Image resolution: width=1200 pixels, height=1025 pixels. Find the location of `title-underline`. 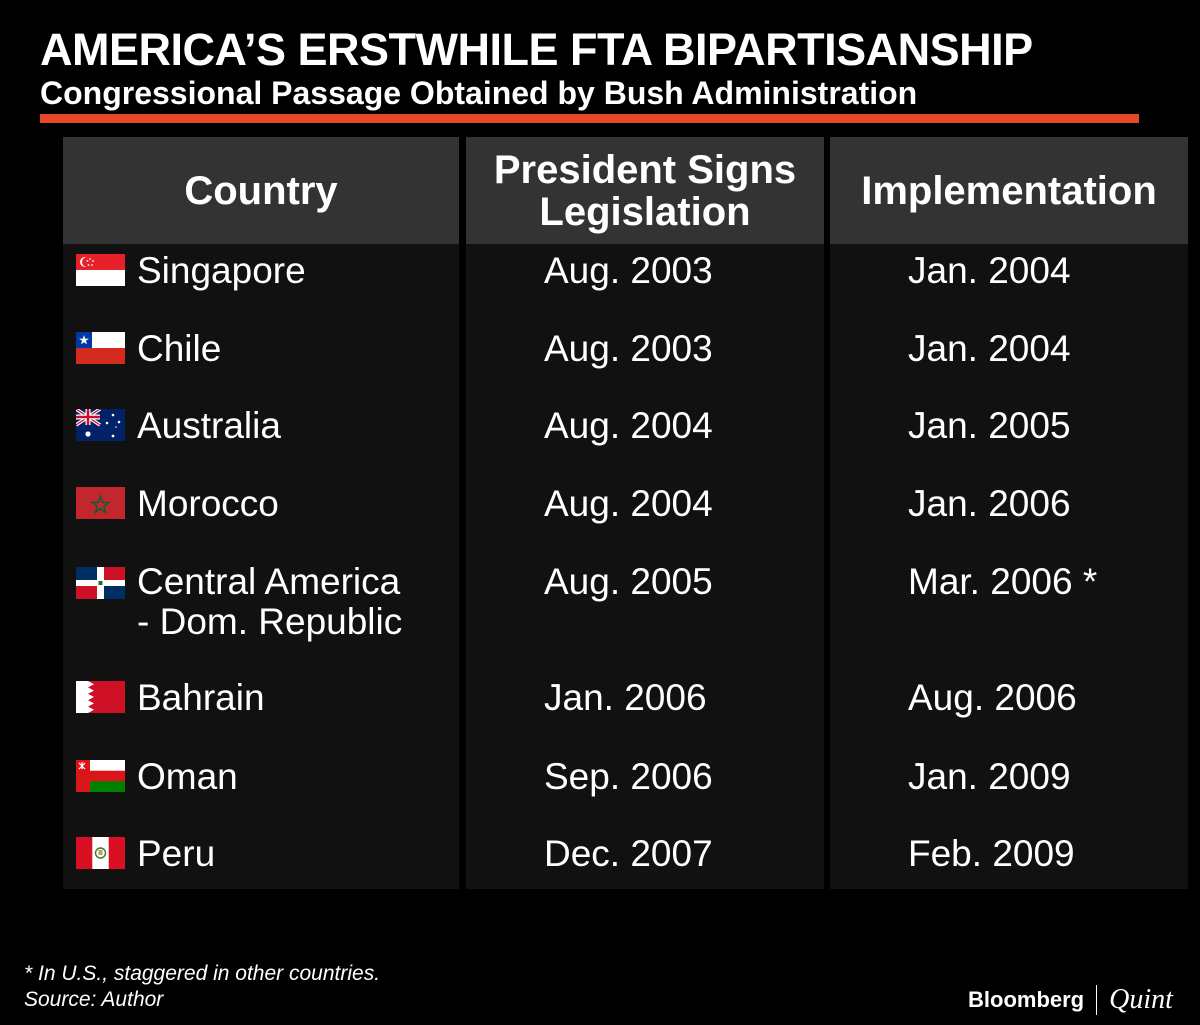

title-underline is located at coordinates (589, 118).